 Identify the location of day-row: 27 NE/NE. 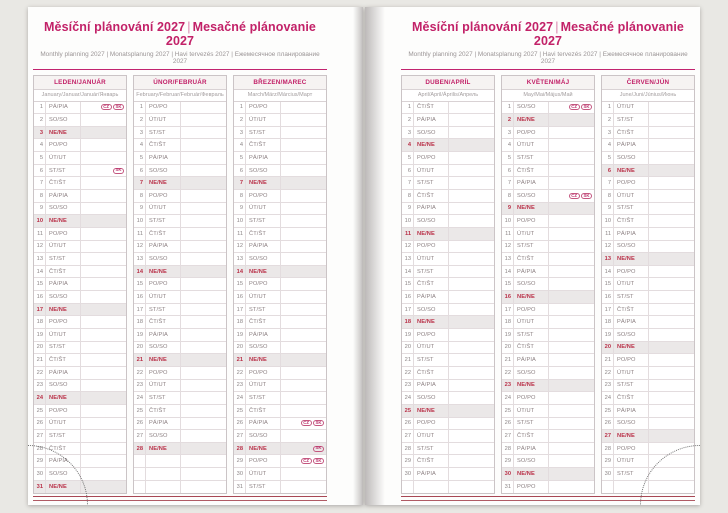
(648, 436).